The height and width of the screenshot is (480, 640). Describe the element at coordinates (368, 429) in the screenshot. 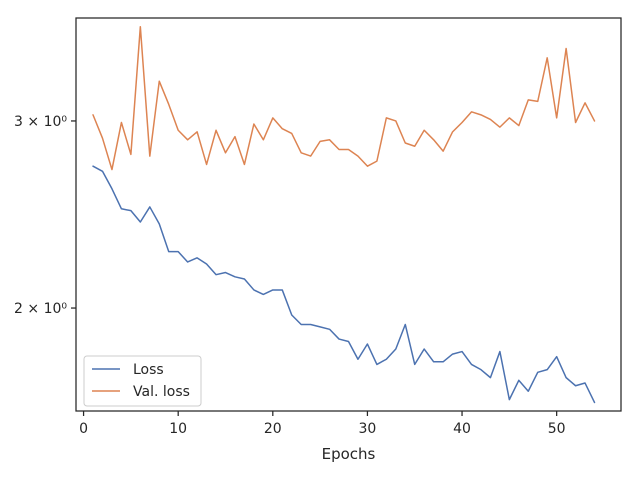

I see `x-tick-label: 30` at that location.